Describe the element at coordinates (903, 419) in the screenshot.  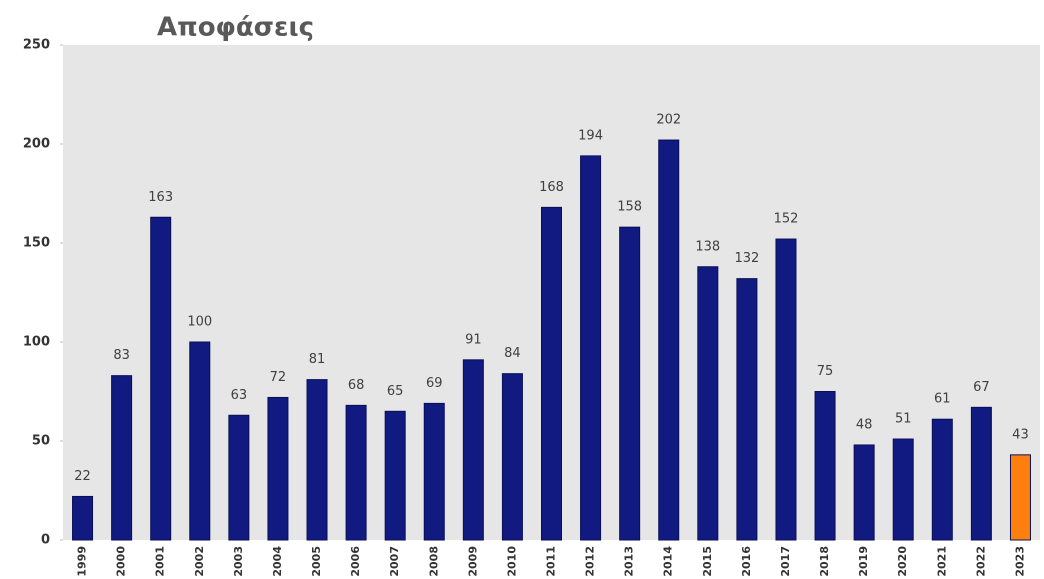
I see `data-label: 51` at that location.